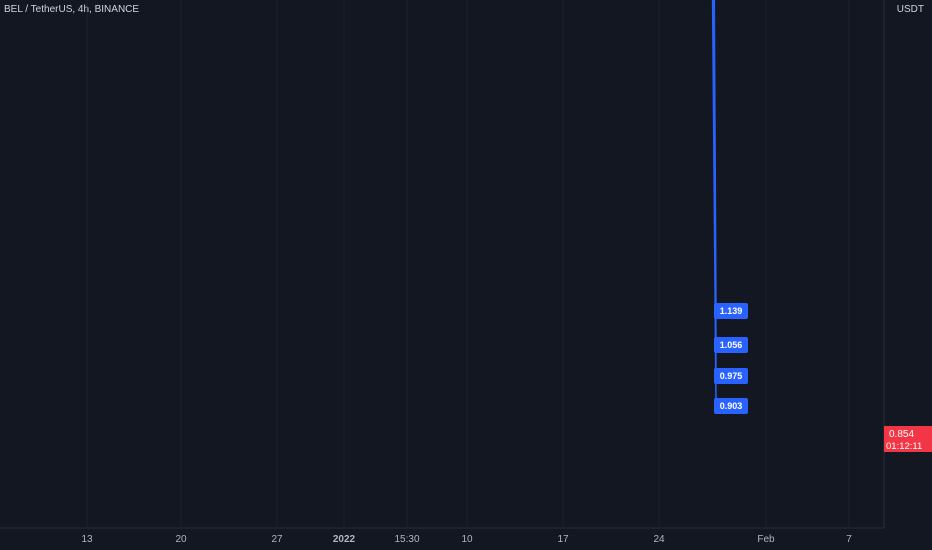  I want to click on callout-label: 0.975, so click(731, 376).